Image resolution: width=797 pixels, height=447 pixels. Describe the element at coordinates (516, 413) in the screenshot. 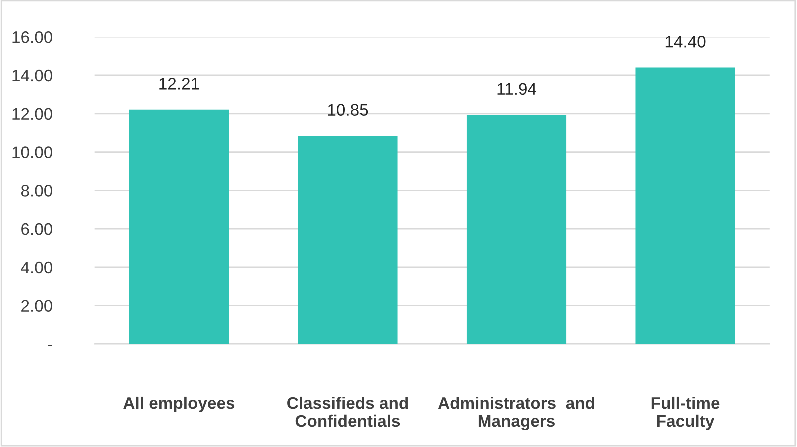

I see `x-tick-label: Administrators and Managers` at that location.